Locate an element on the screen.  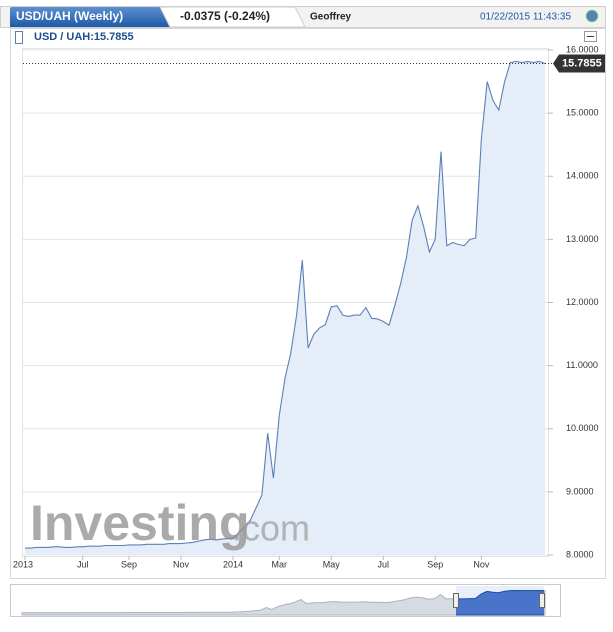
change: -0.0375 (-0.24%) is located at coordinates (225, 16).